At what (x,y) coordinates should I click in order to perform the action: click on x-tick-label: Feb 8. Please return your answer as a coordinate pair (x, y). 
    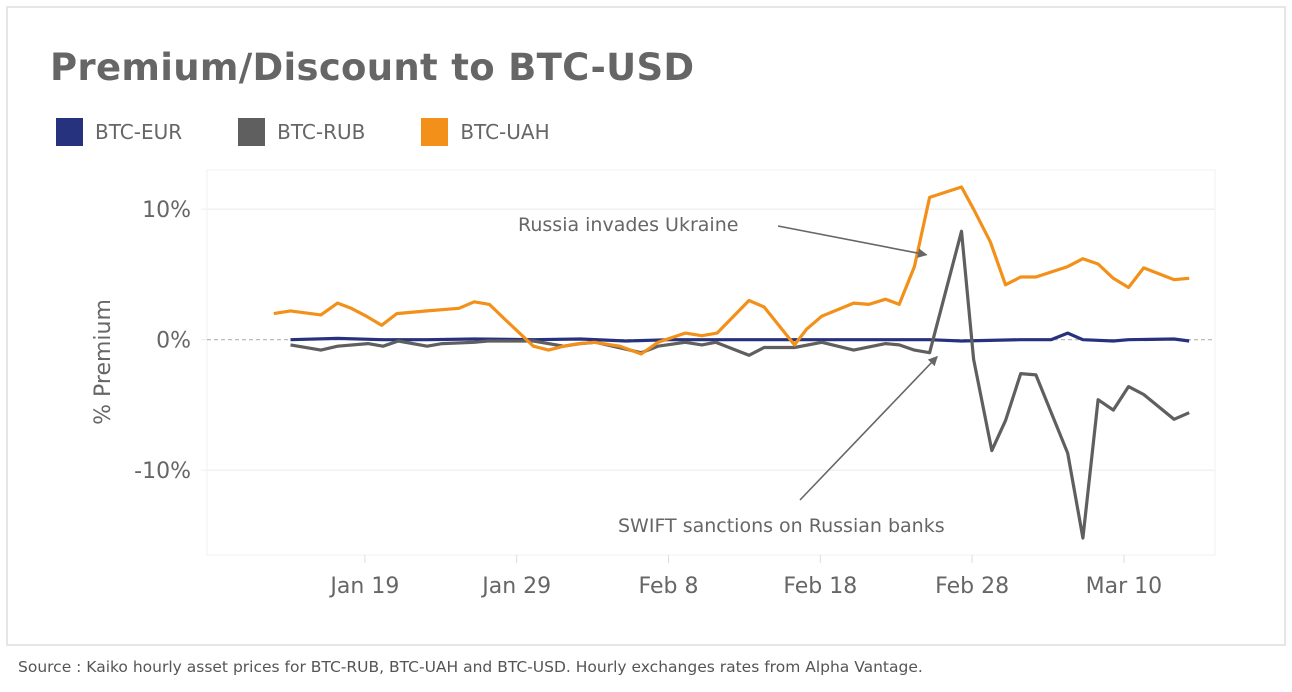
    Looking at the image, I should click on (669, 586).